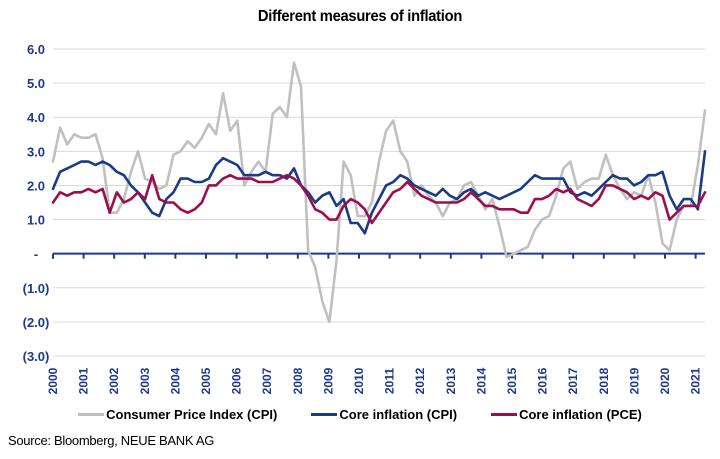 The width and height of the screenshot is (720, 459). Describe the element at coordinates (604, 380) in the screenshot. I see `x-tick-label: 2018` at that location.